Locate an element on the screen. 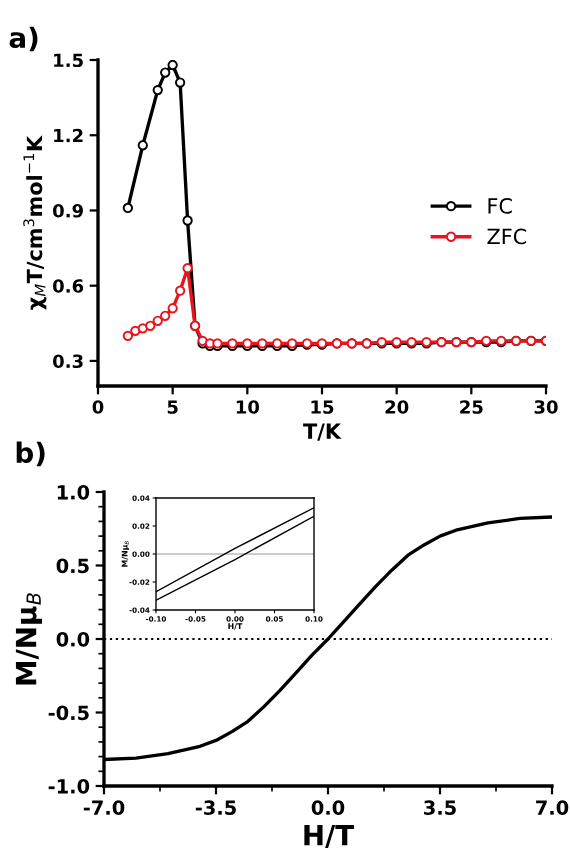 The height and width of the screenshot is (862, 570). legend-label: ZFC is located at coordinates (507, 236).